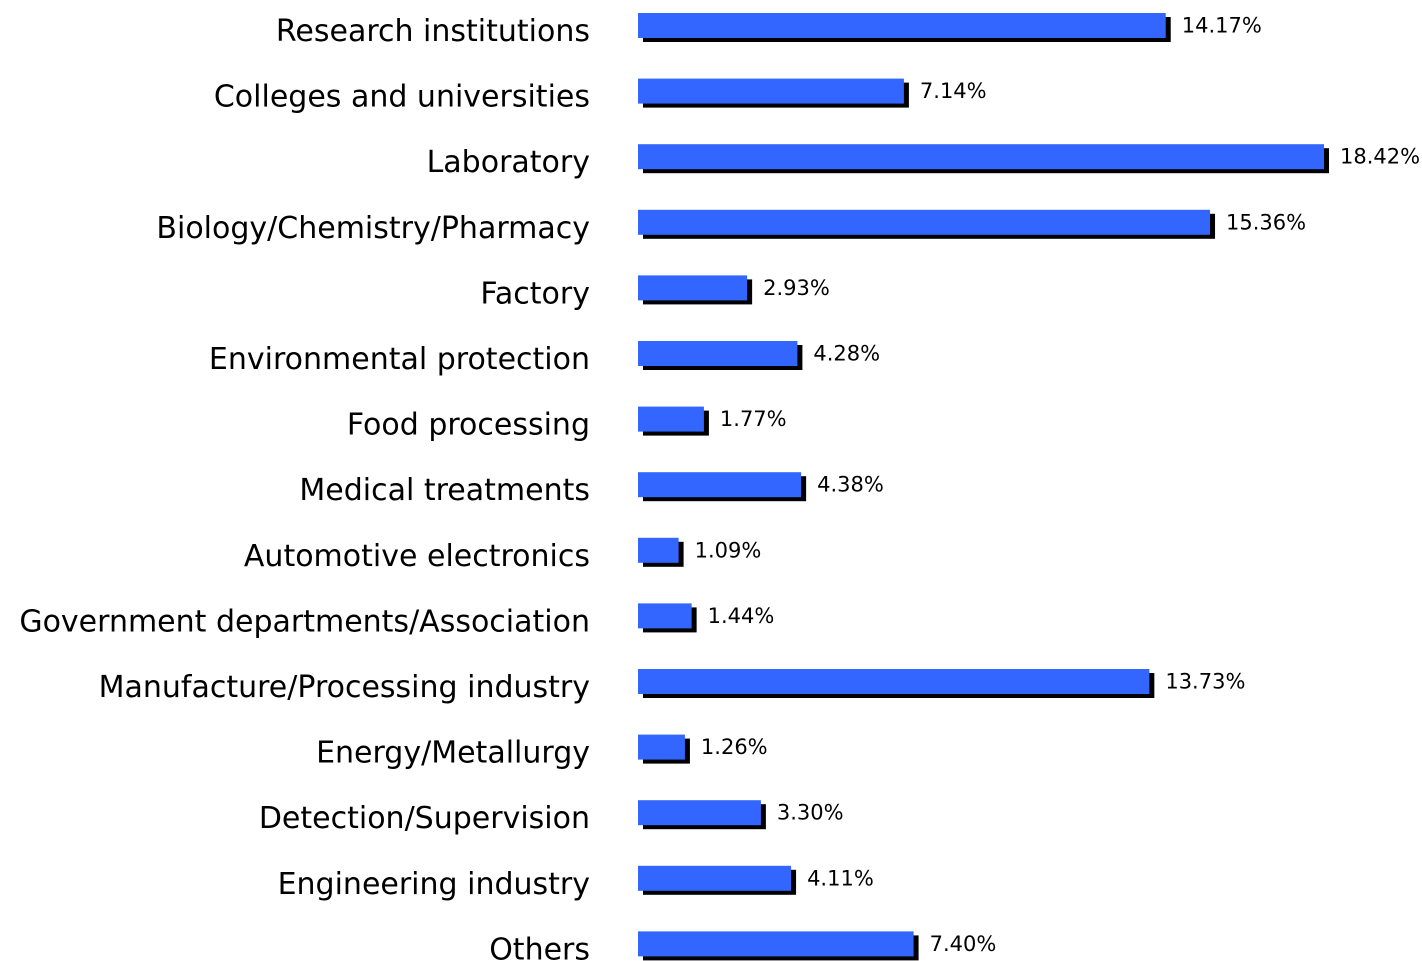  Describe the element at coordinates (963, 944) in the screenshot. I see `value-label: 7.40%` at that location.